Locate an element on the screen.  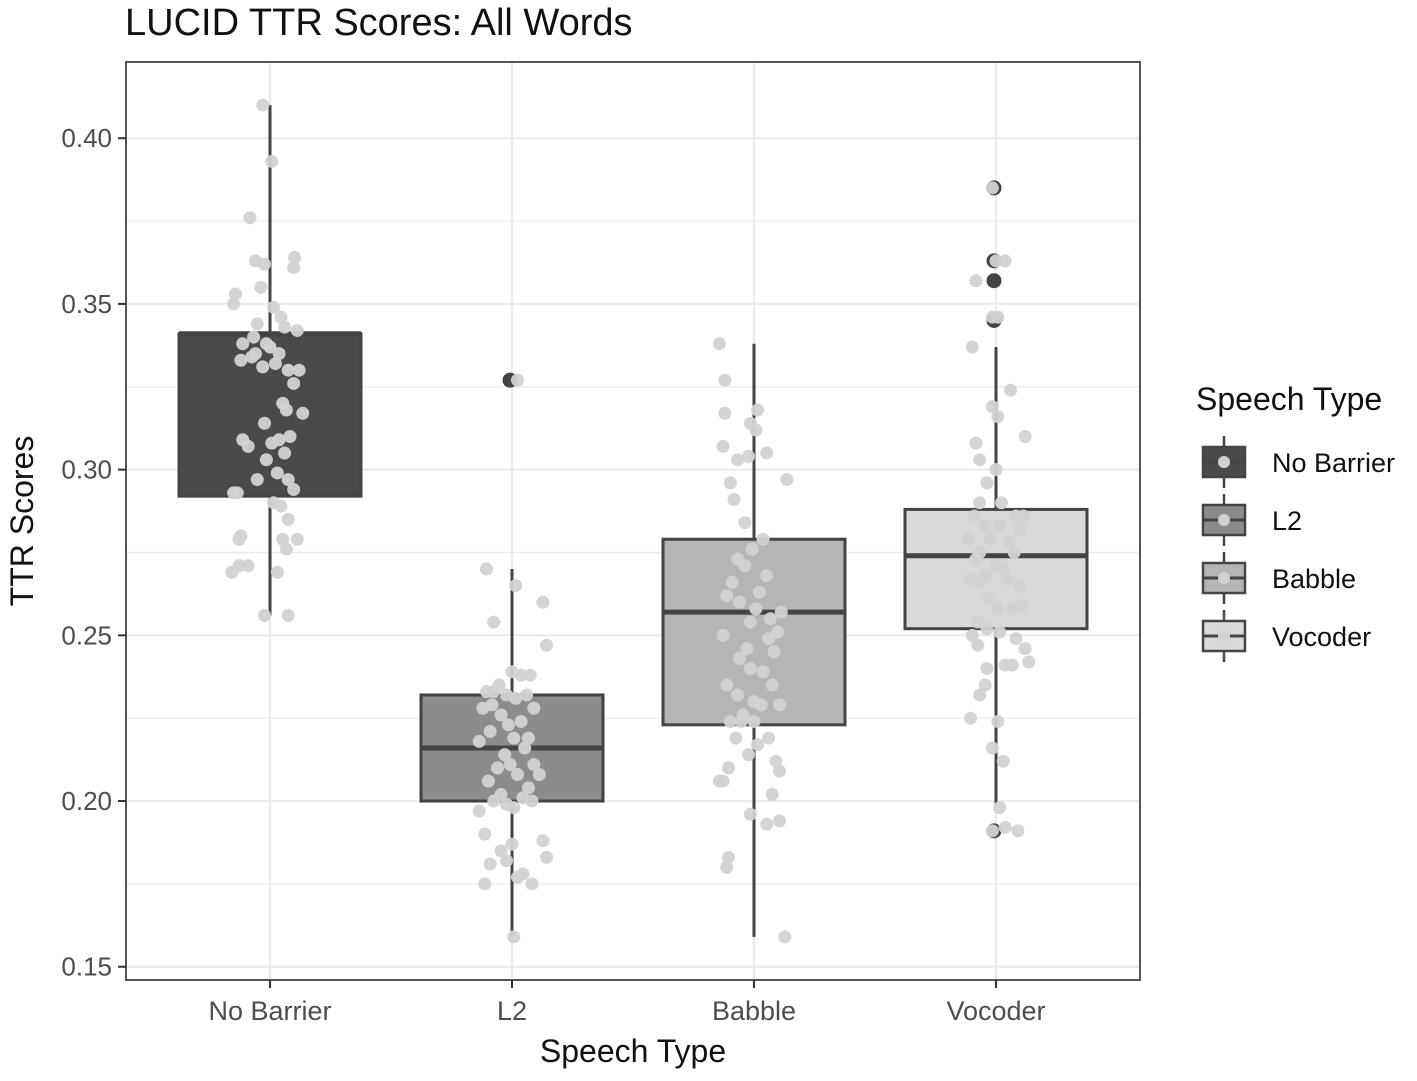
legend-item-vocoder: Vocoder is located at coordinates (1286, 636).